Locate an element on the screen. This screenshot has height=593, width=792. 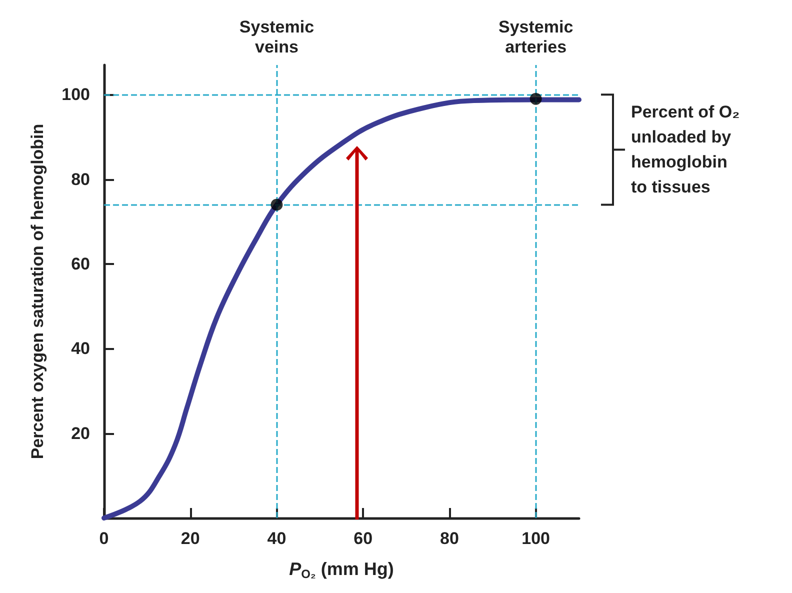
text: Percent of O₂ unloaded by hemoglobin to tissues is located at coordinates (685, 149).